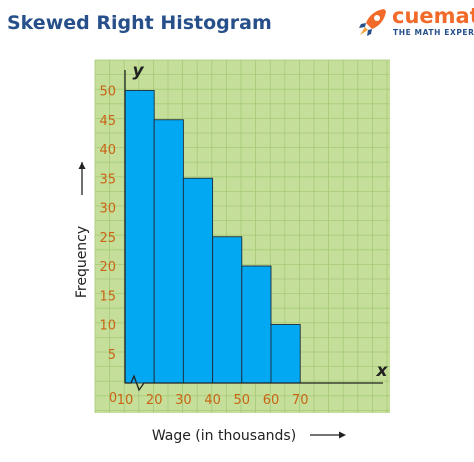 The width and height of the screenshot is (474, 462). I want to click on y-tick-label: 25, so click(107, 238).